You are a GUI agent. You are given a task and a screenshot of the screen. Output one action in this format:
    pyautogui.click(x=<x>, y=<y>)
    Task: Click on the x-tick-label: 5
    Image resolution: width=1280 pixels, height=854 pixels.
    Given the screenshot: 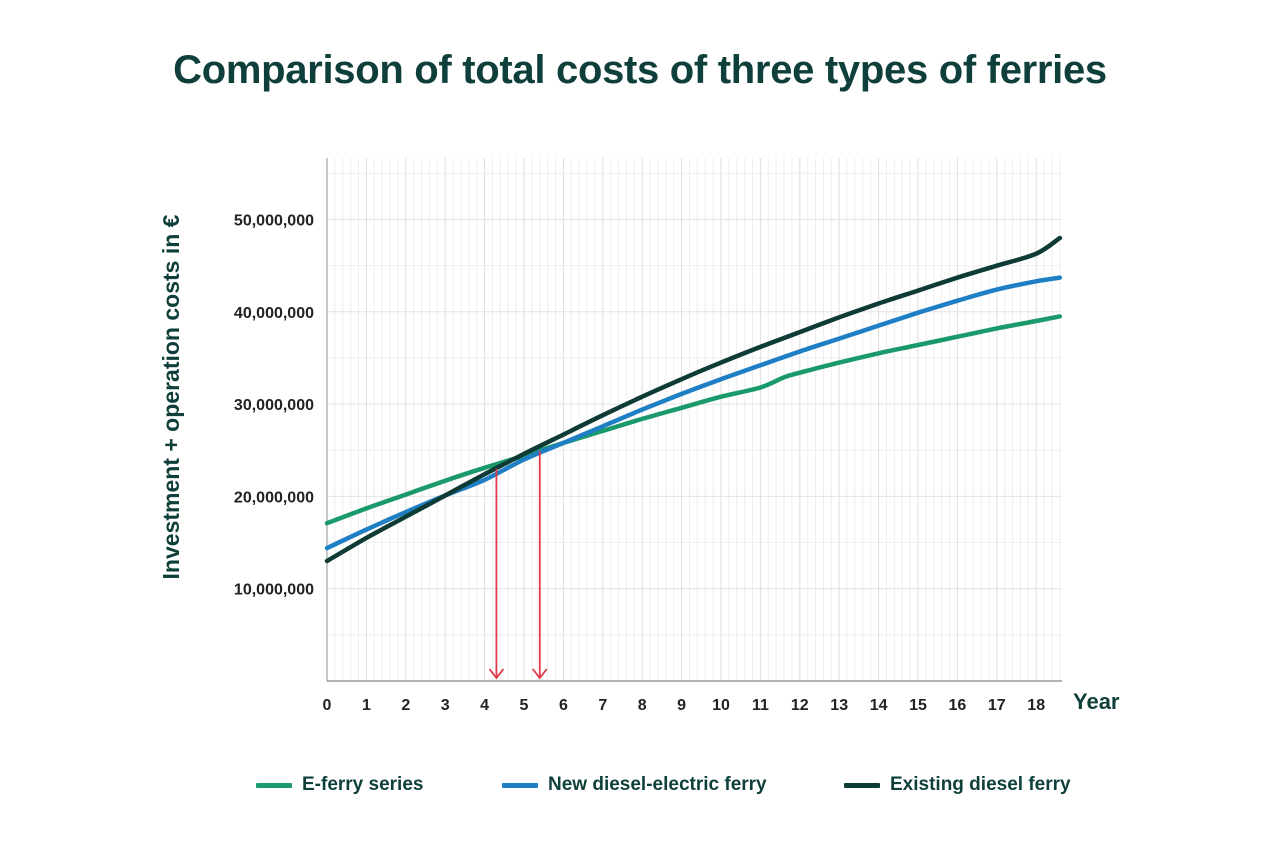 What is the action you would take?
    pyautogui.click(x=524, y=705)
    